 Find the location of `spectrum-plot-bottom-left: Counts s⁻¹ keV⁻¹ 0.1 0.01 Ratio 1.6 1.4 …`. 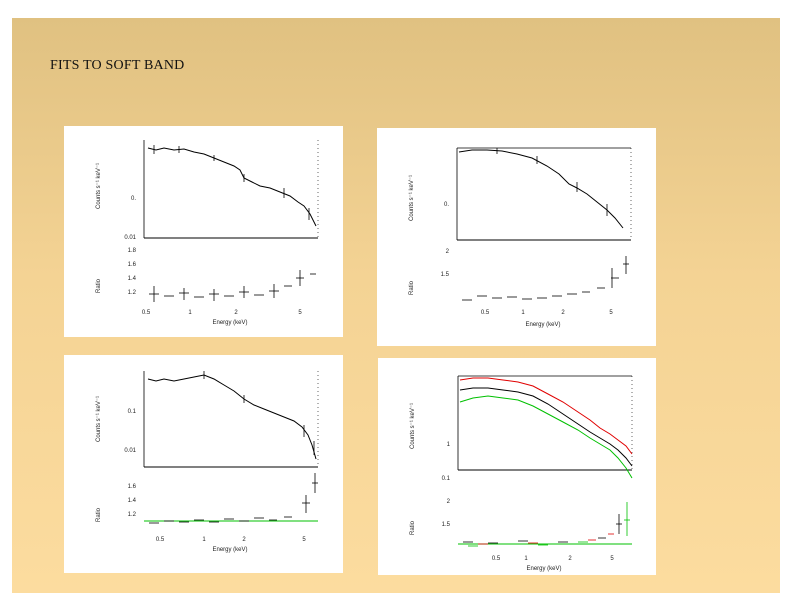

spectrum-plot-bottom-left: Counts s⁻¹ keV⁻¹ 0.1 0.01 Ratio 1.6 1.4 … is located at coordinates (207, 462).